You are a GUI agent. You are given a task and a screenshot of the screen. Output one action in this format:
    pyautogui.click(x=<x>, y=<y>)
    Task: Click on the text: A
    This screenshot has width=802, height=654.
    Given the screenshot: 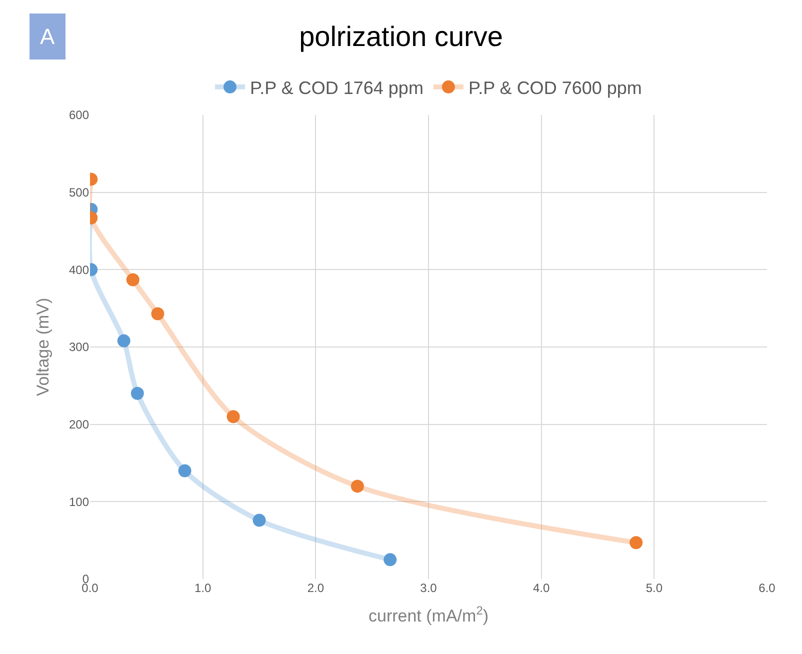 What is the action you would take?
    pyautogui.click(x=47, y=36)
    